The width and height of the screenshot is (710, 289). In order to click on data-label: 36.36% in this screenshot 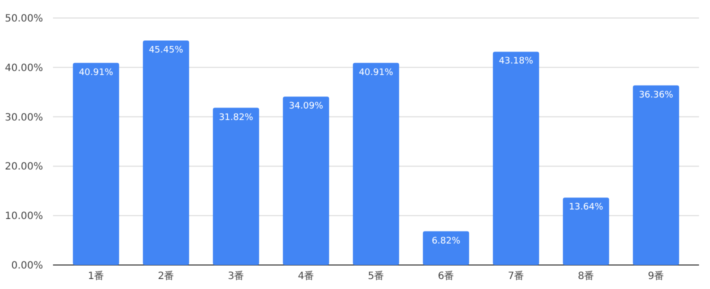, I will do `click(656, 95)`.